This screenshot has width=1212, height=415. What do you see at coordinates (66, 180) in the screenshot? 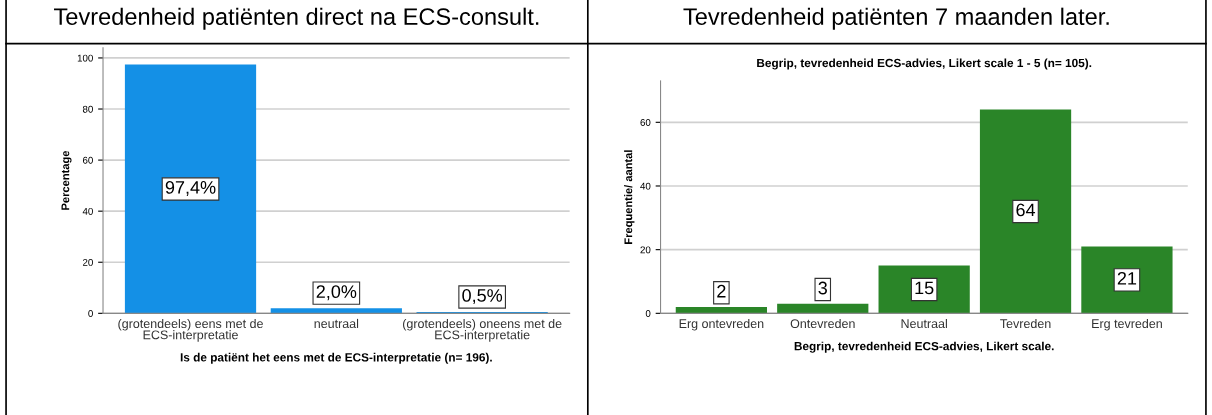
I see `y-axis-title: Percentage` at bounding box center [66, 180].